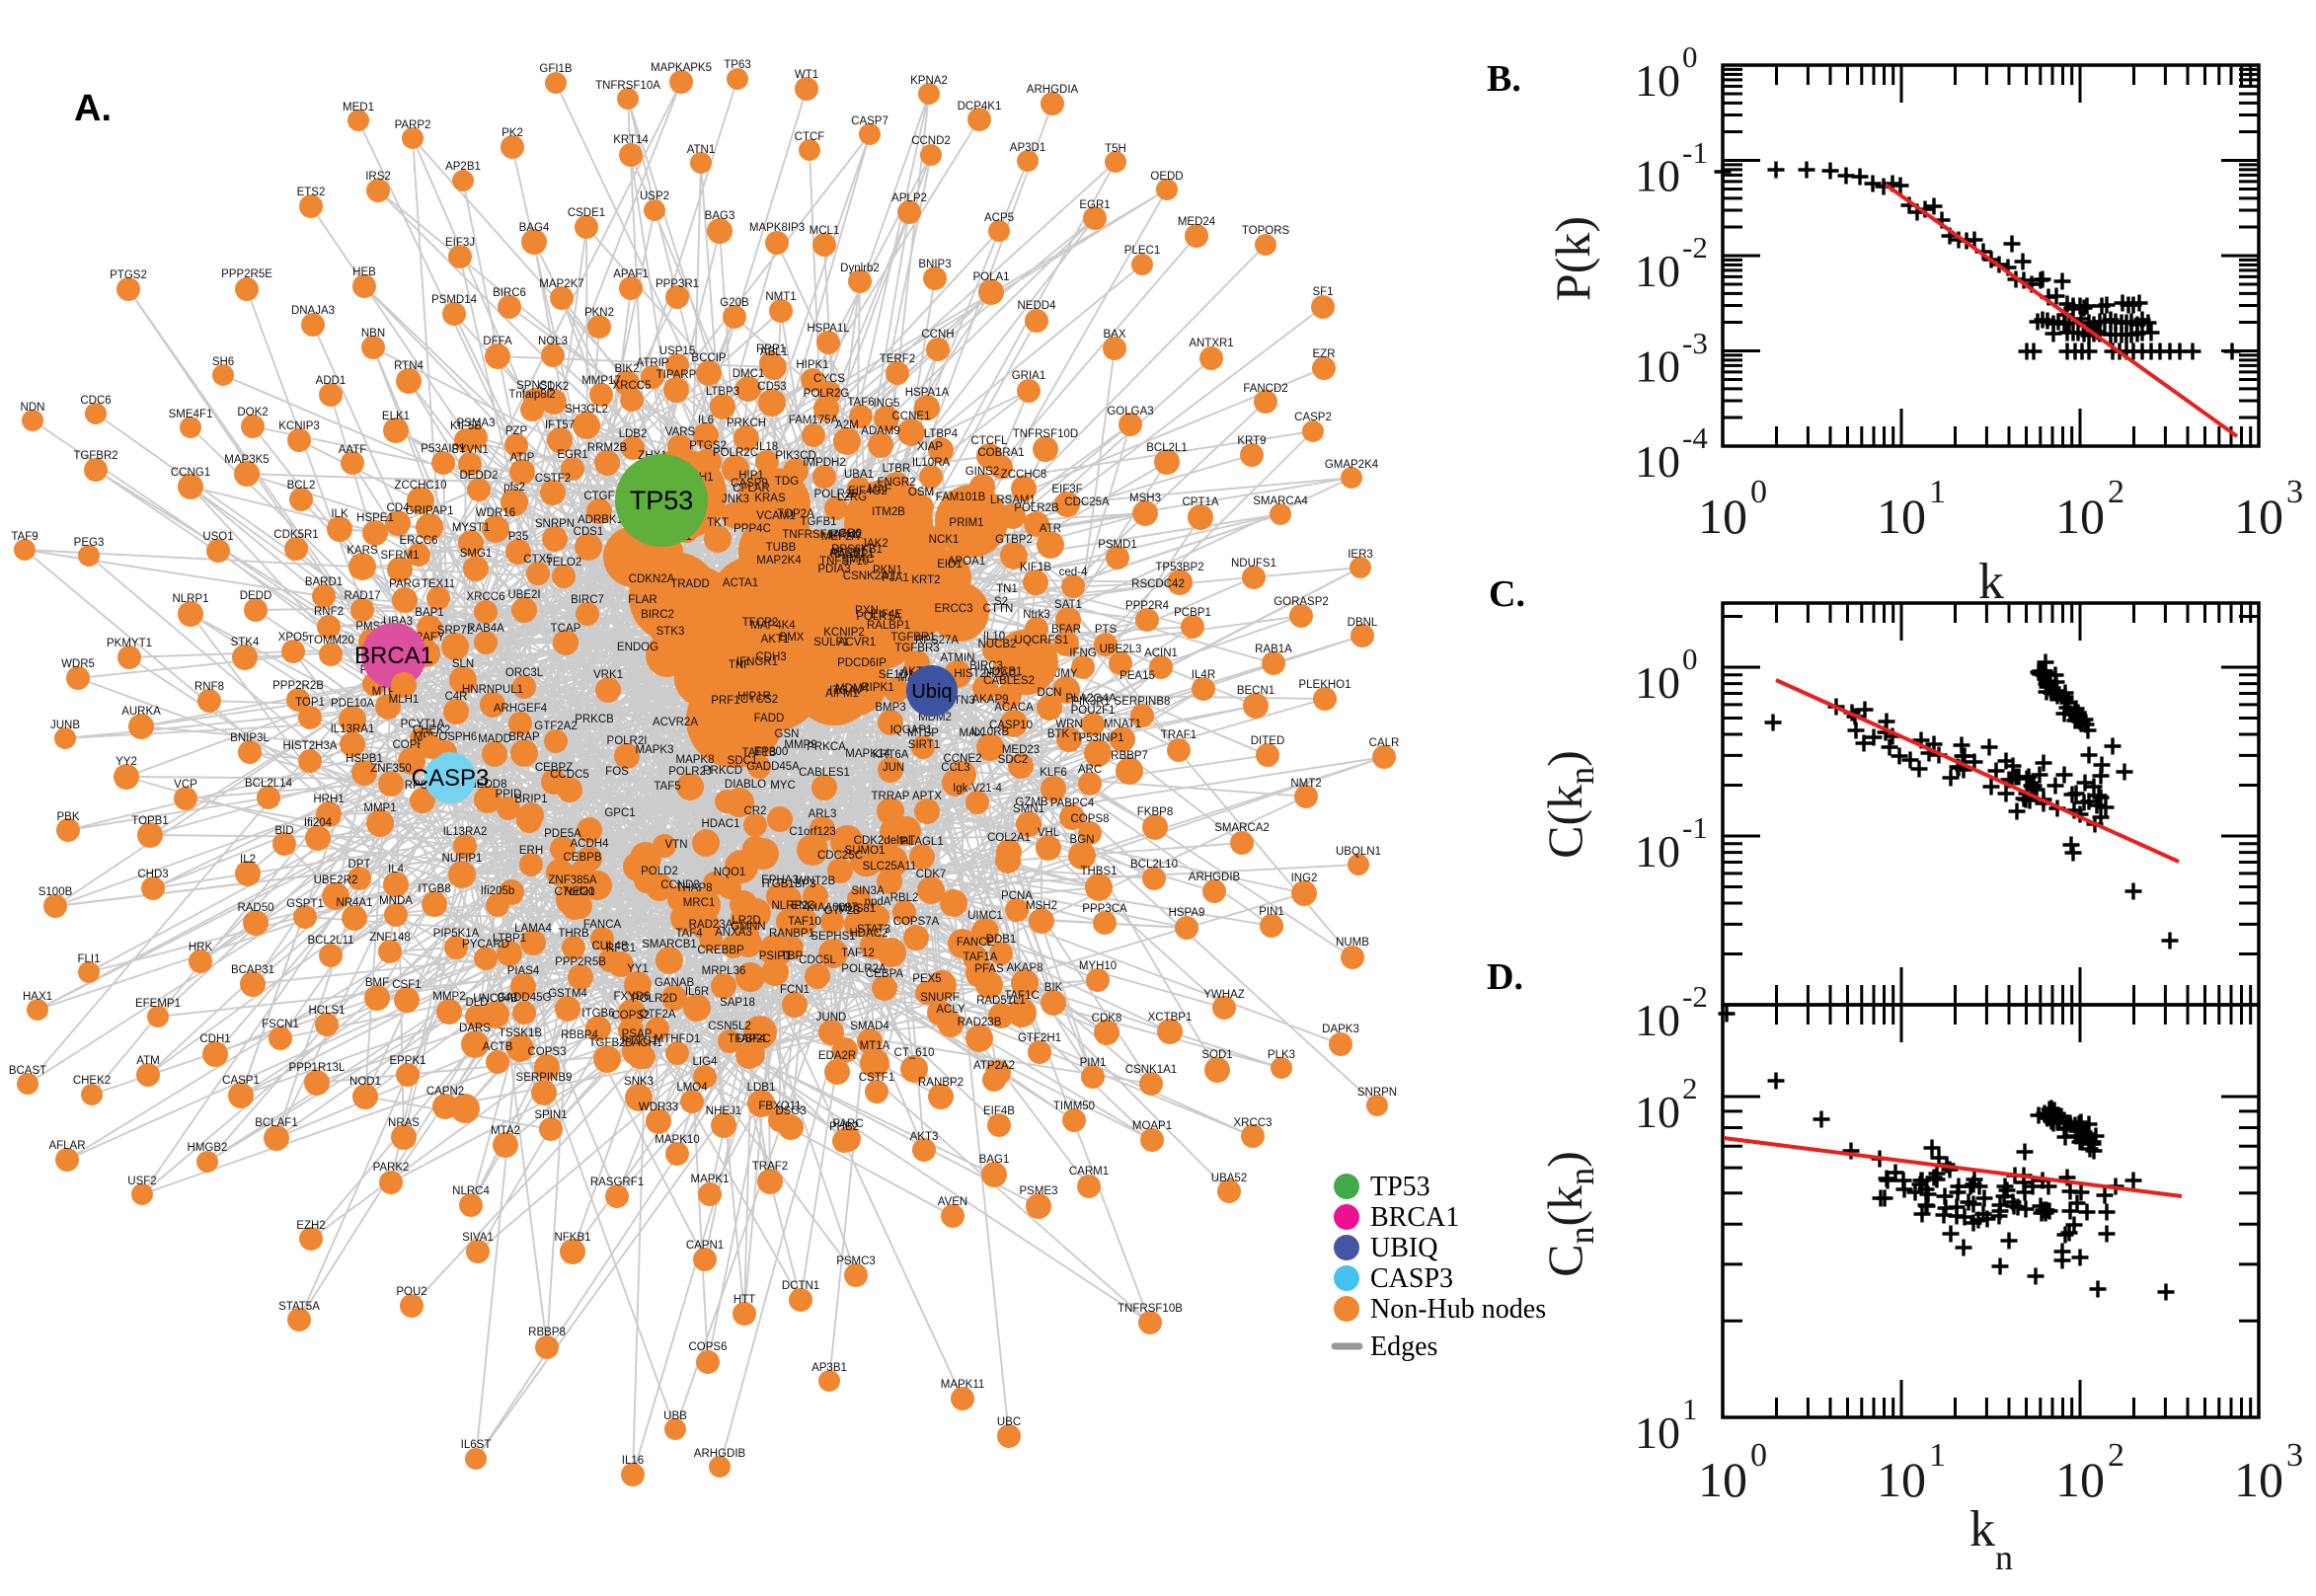 The width and height of the screenshot is (2316, 1596). What do you see at coordinates (567, 994) in the screenshot?
I see `svg-text: GSTM4` at bounding box center [567, 994].